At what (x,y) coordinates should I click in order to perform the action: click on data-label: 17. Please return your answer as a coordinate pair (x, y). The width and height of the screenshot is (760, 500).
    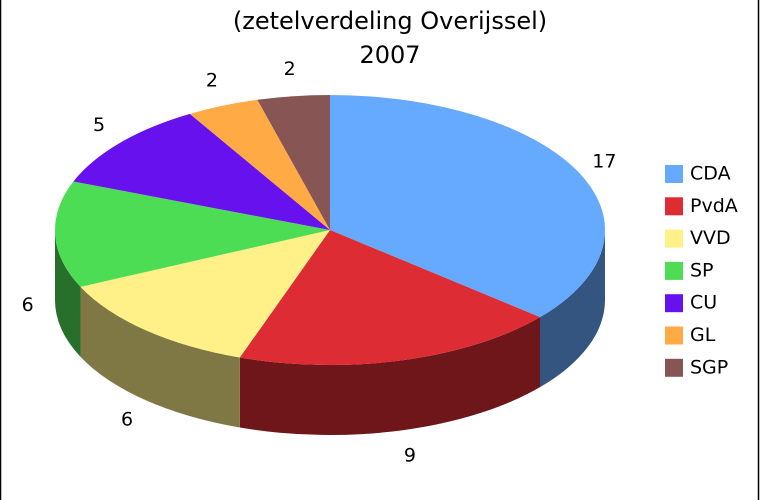
    Looking at the image, I should click on (604, 161).